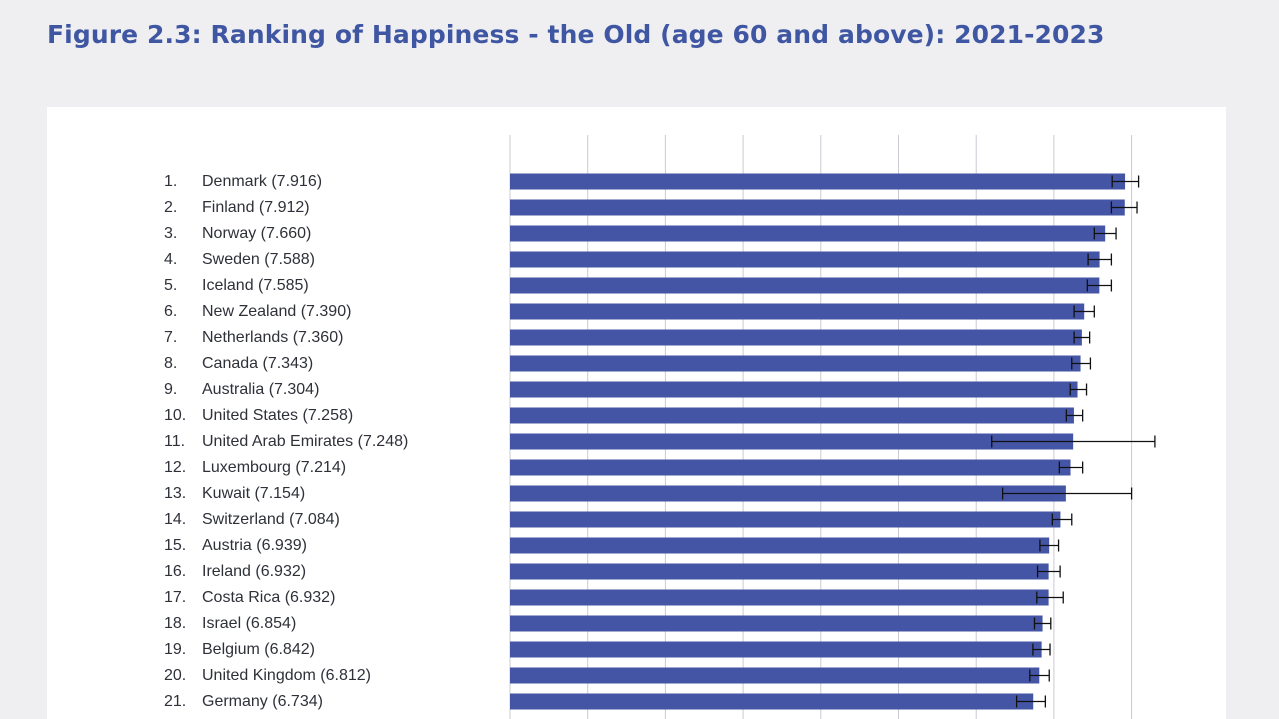 This screenshot has height=719, width=1279. I want to click on country-label: Israel (6.854), so click(249, 623).